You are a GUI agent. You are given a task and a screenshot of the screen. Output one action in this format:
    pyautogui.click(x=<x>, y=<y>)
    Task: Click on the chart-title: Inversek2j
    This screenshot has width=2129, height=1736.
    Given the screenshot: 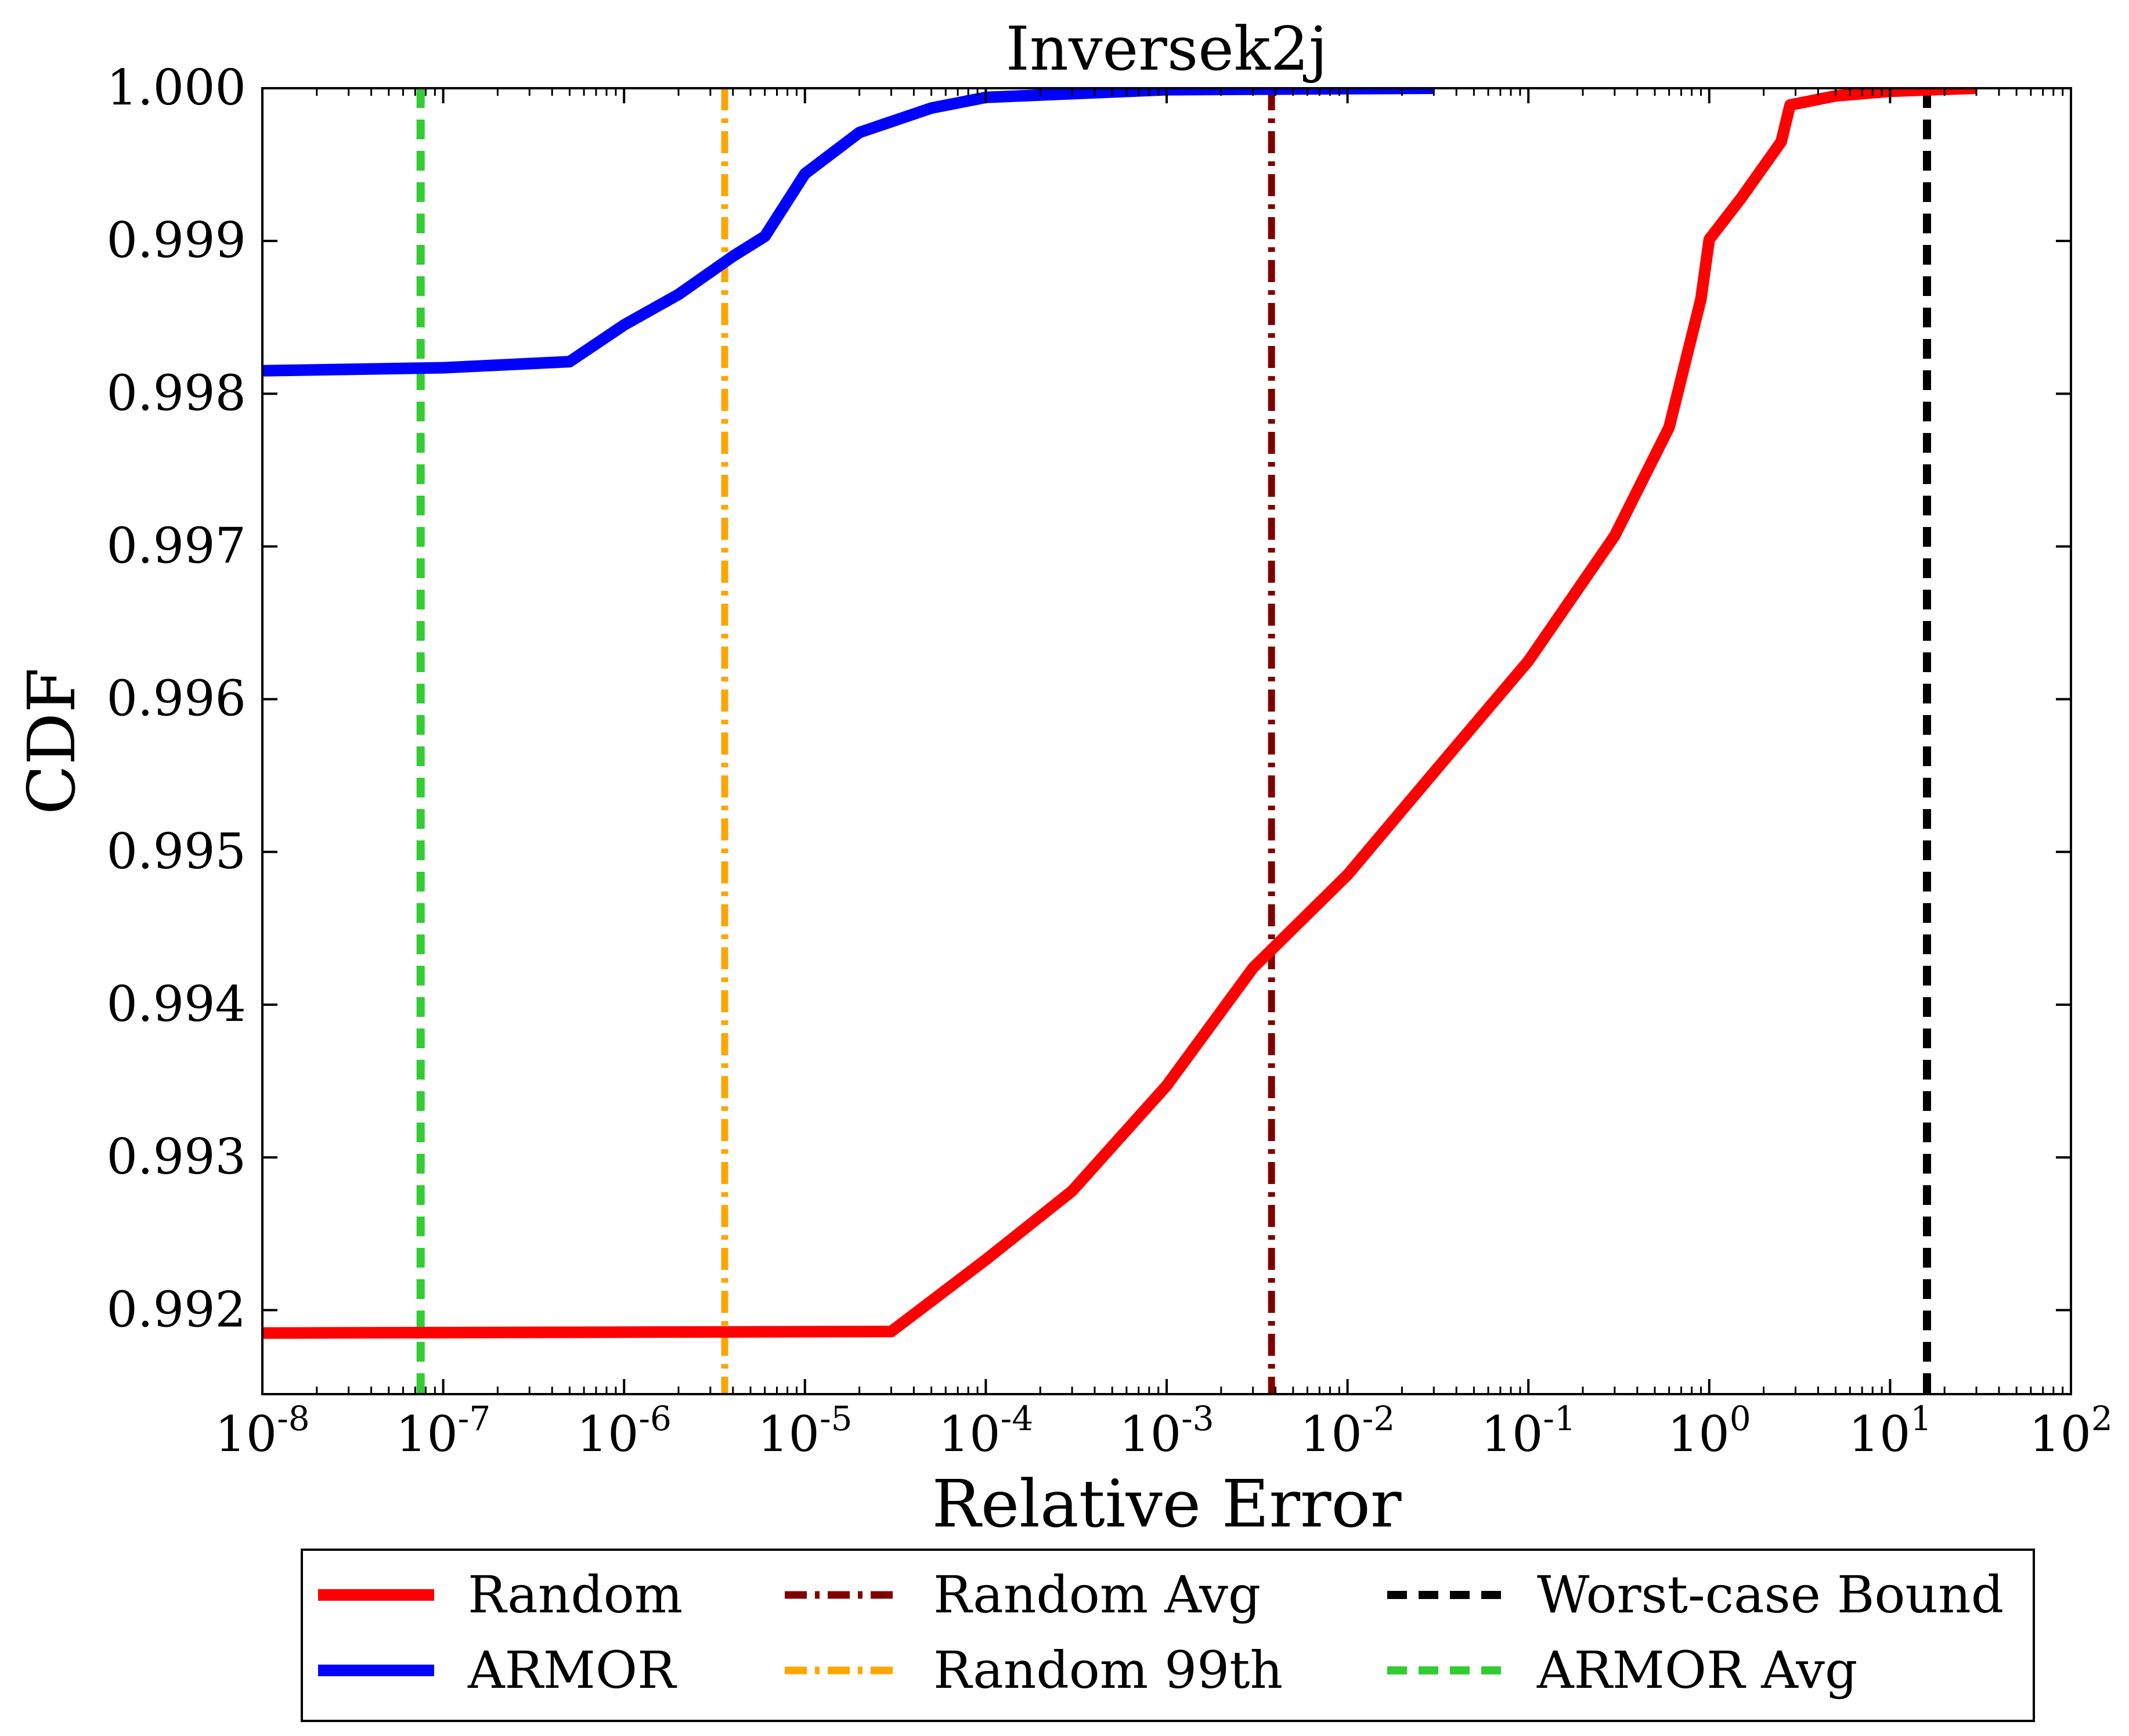 What is the action you would take?
    pyautogui.click(x=1166, y=49)
    